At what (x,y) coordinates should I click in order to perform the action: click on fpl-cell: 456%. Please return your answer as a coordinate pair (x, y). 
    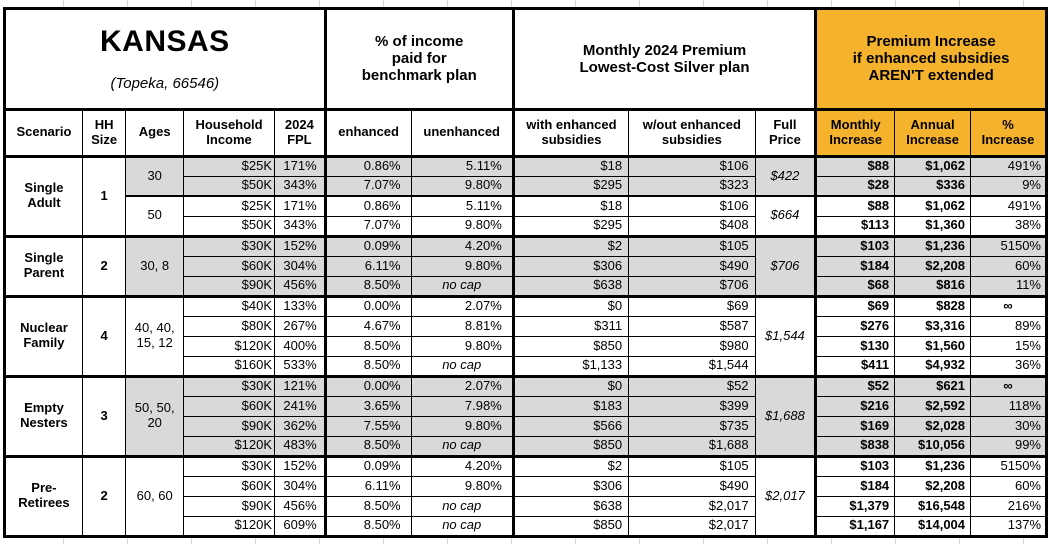
    Looking at the image, I should click on (300, 506).